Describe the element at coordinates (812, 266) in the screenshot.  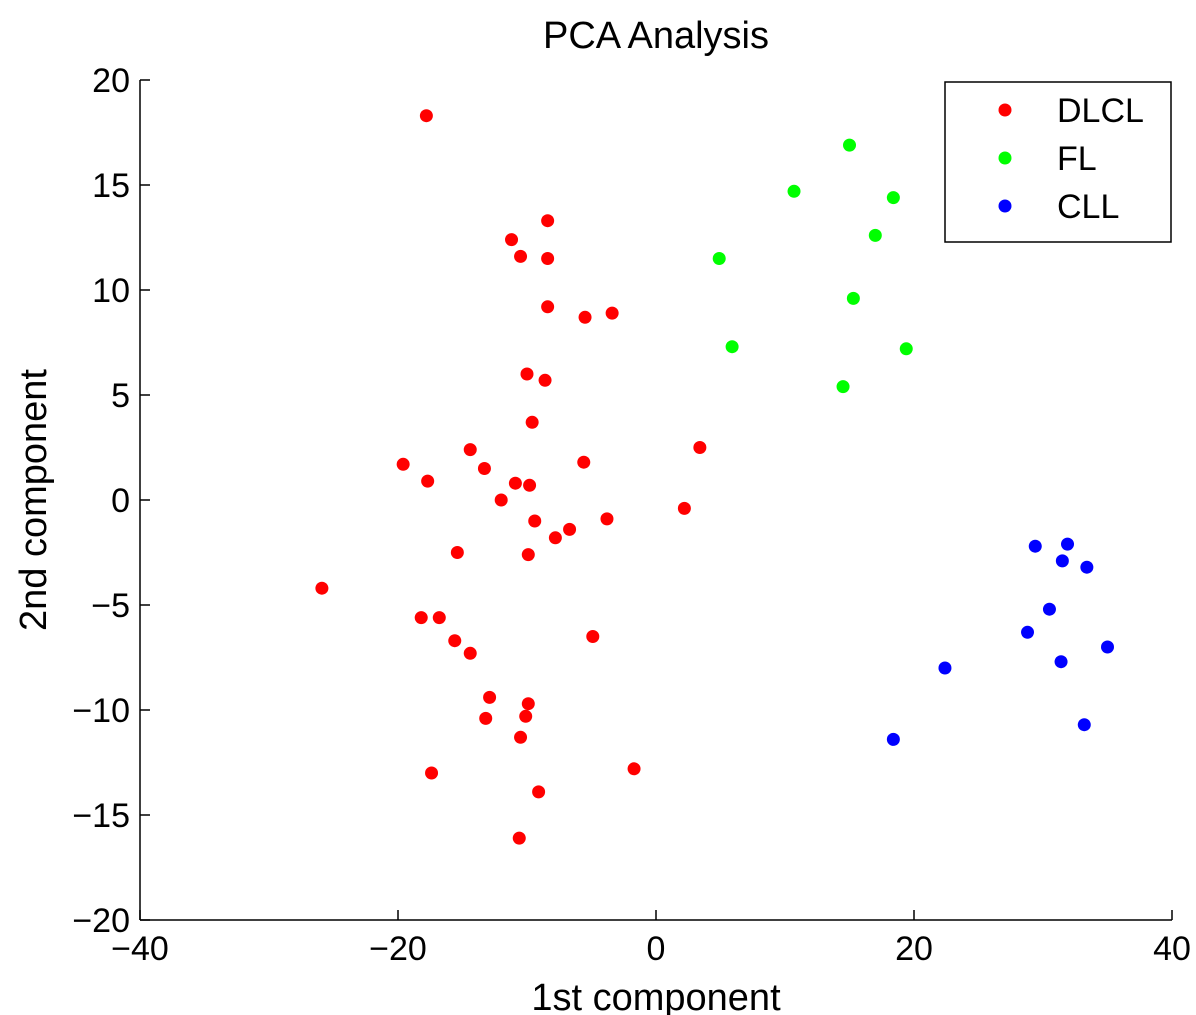
I see `series-fl` at that location.